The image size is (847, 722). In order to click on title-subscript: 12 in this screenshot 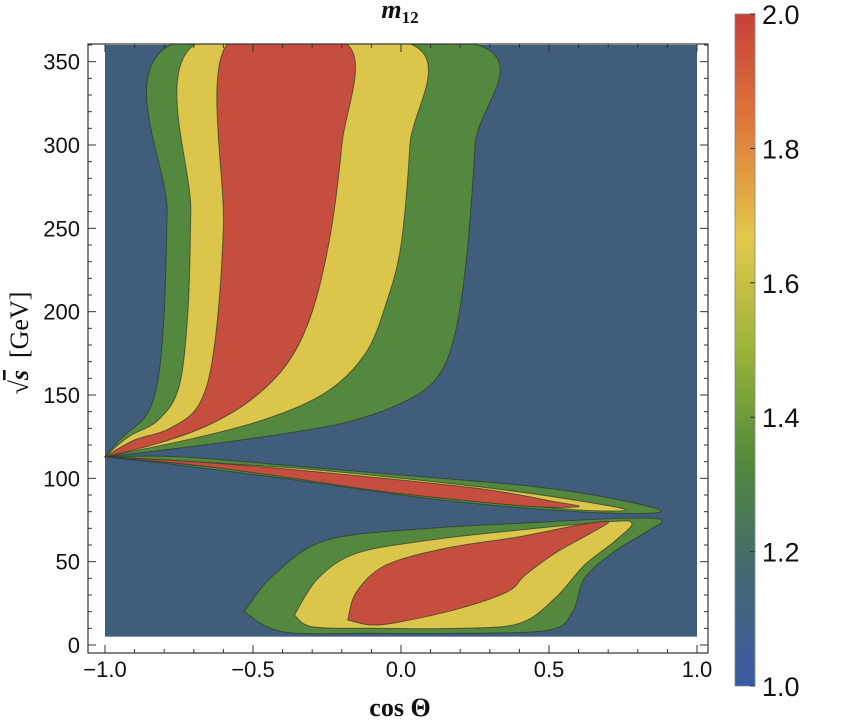, I will do `click(410, 17)`.